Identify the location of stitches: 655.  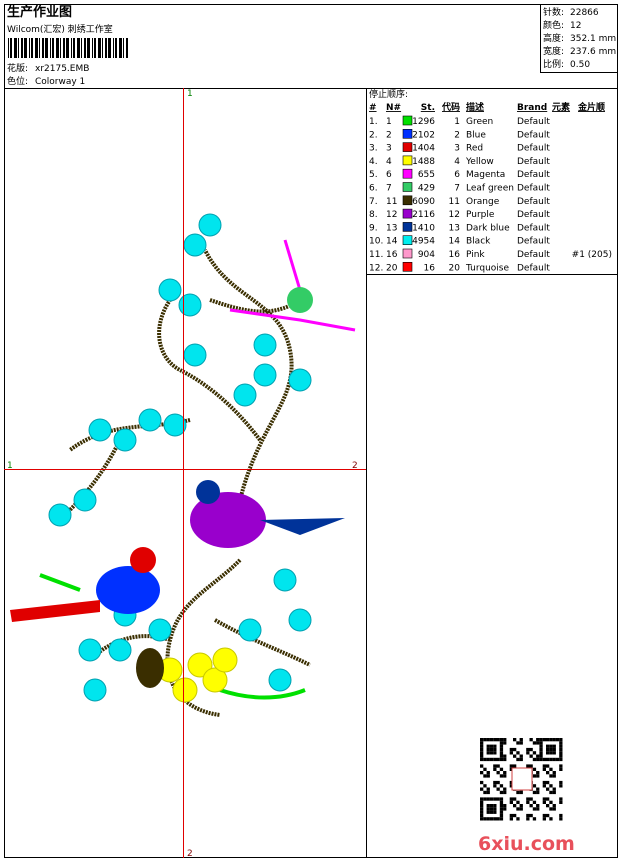
(426, 175).